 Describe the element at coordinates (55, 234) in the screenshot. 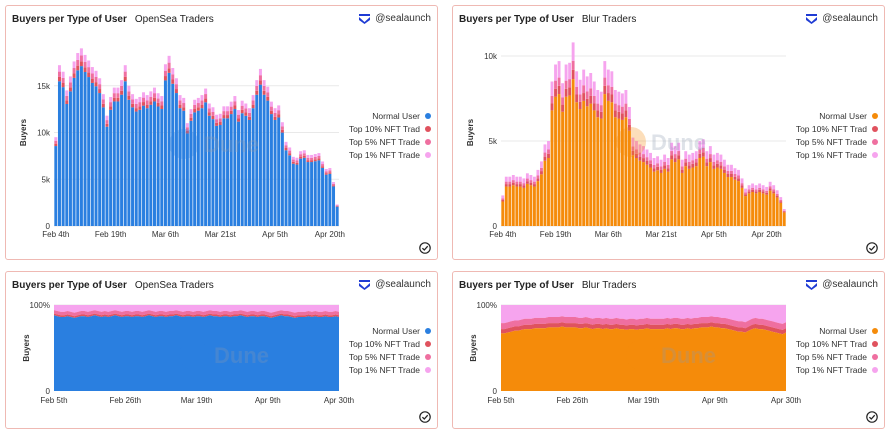

I see `x-tick-label: Feb 4th` at that location.